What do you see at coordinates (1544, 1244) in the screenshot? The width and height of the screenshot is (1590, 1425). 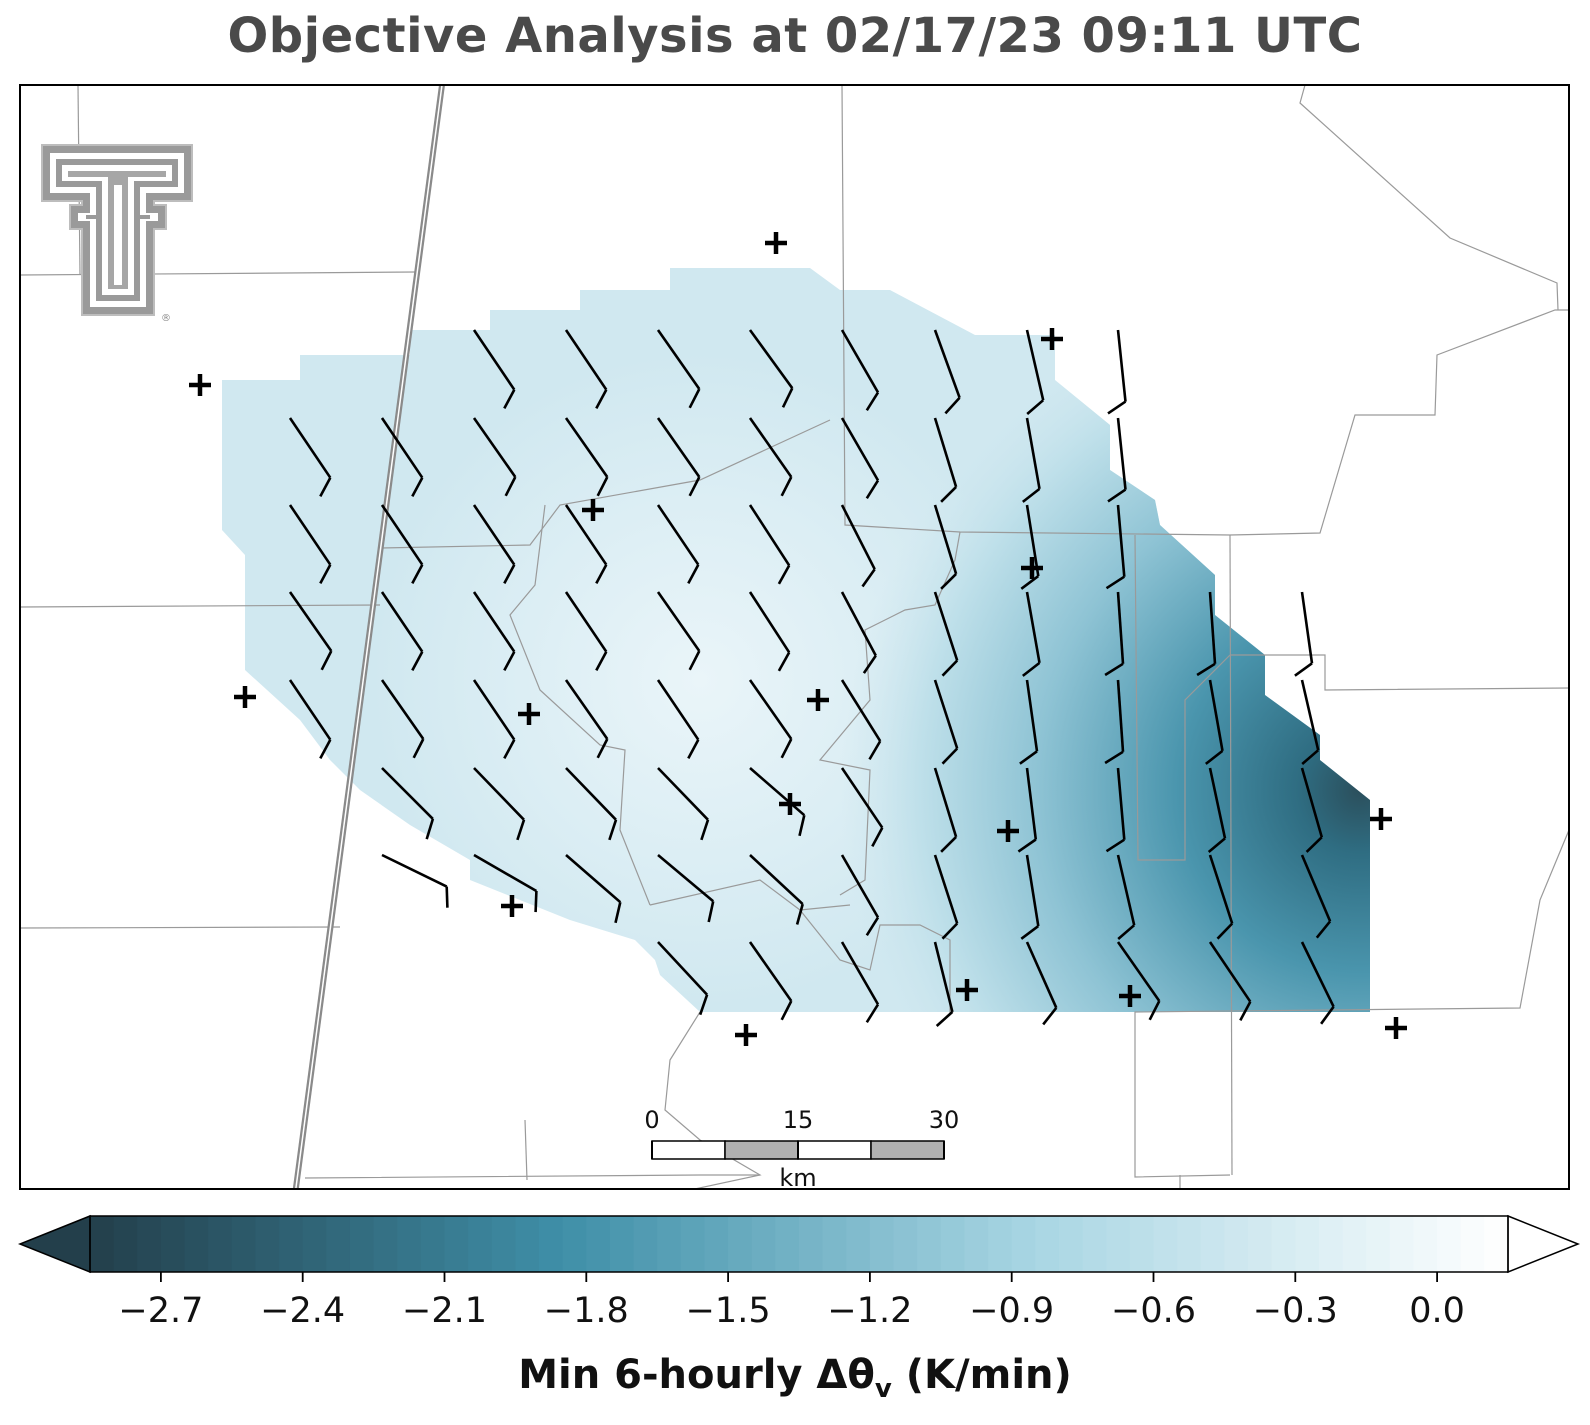 I see `colorbar-extend-high` at bounding box center [1544, 1244].